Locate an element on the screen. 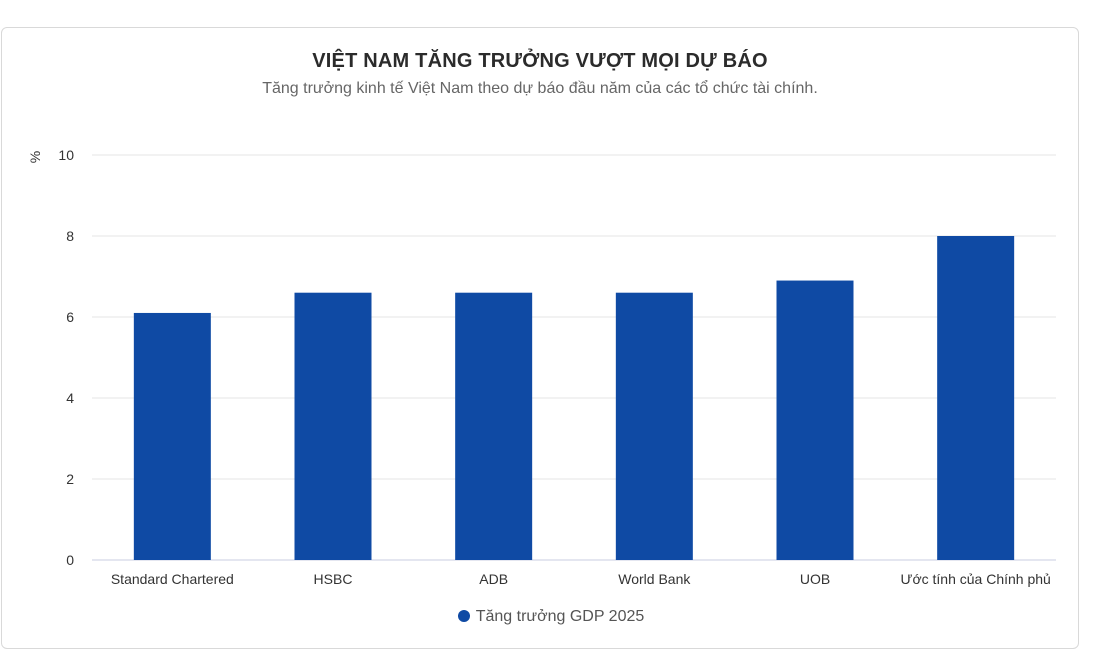 The image size is (1099, 655). x-tick-label: Standard Chartered is located at coordinates (172, 579).